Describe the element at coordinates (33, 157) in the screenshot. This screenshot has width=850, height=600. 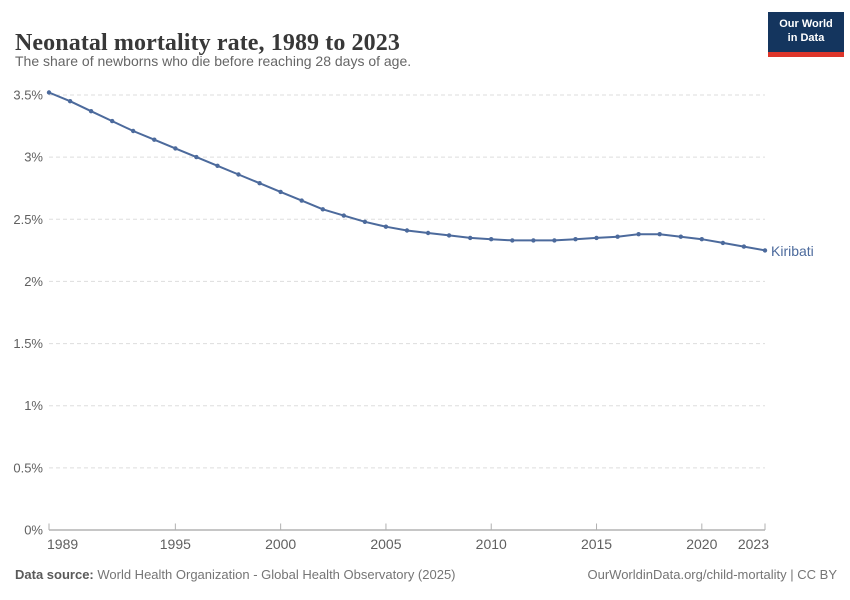
I see `y-tick-label: 3%` at that location.